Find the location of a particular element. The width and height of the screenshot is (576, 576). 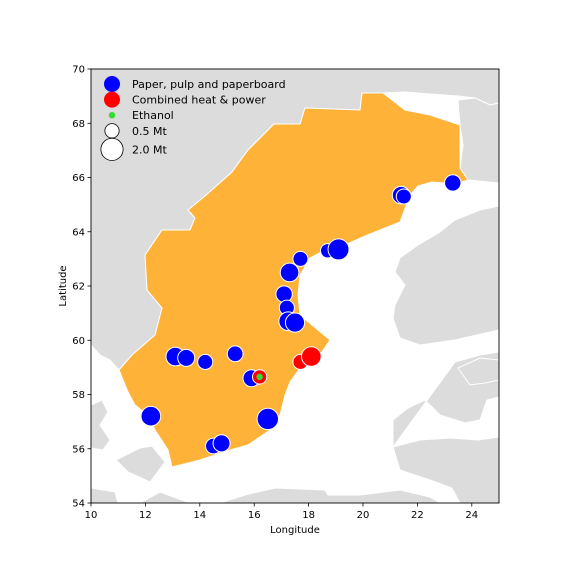

legend-label: Combined heat & power is located at coordinates (199, 100).